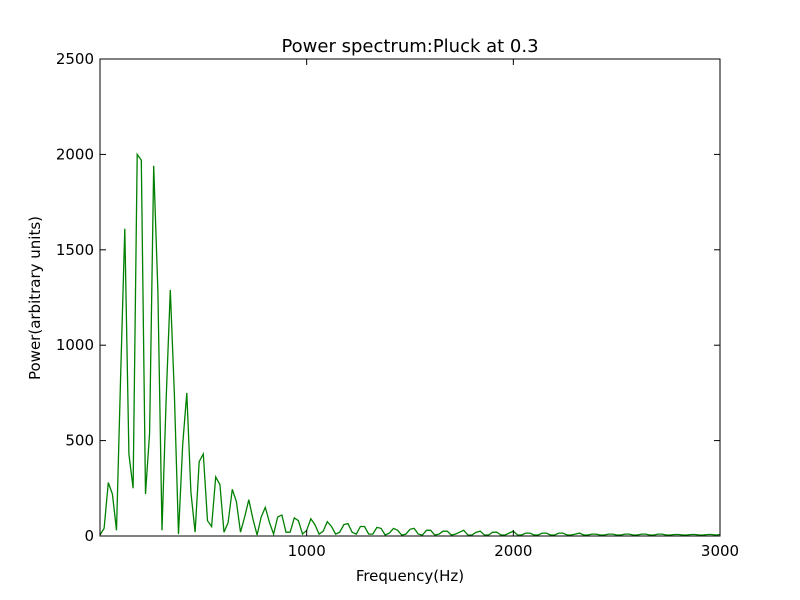 Image resolution: width=800 pixels, height=600 pixels. What do you see at coordinates (513, 551) in the screenshot?
I see `x-tick-label: 2000` at bounding box center [513, 551].